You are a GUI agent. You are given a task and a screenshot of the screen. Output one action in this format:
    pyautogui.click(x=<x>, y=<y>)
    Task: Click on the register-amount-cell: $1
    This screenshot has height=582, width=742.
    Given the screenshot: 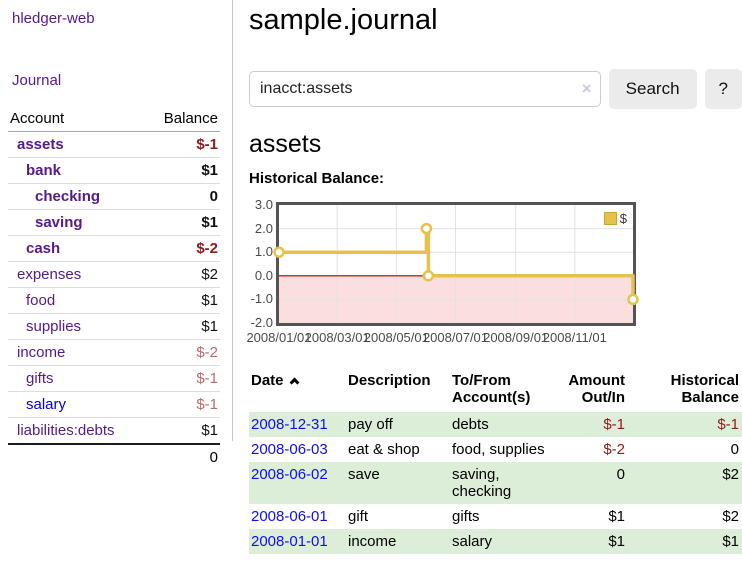 What is the action you would take?
    pyautogui.click(x=616, y=541)
    